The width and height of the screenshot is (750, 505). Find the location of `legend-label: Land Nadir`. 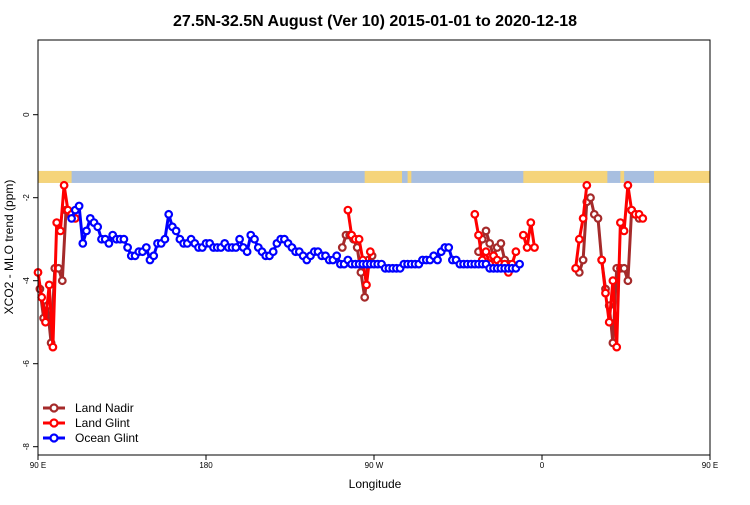

legend-label: Land Nadir is located at coordinates (104, 408).